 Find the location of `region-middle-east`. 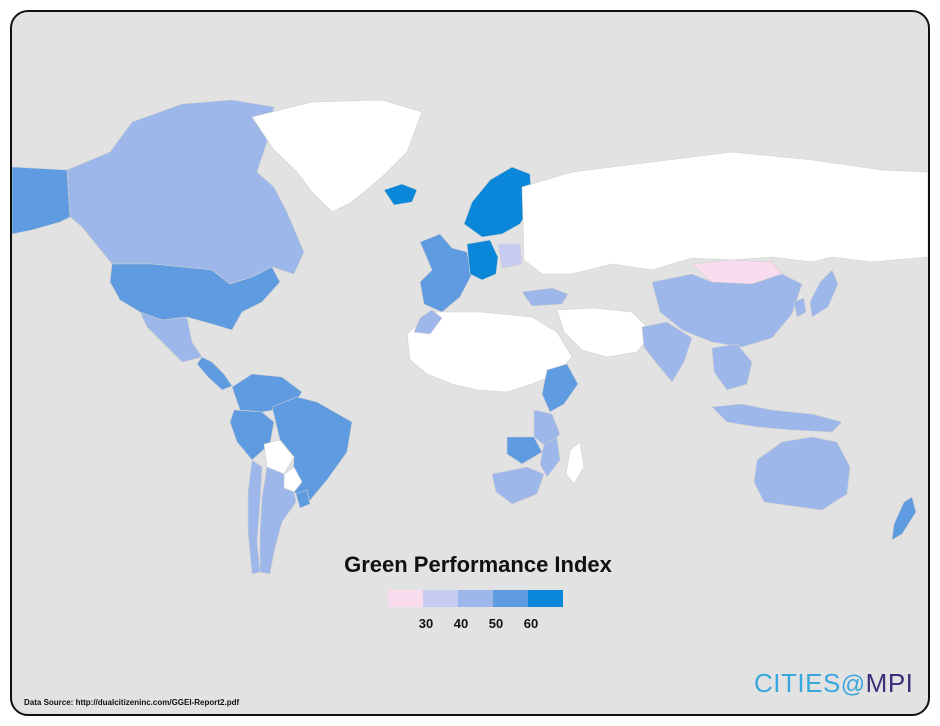

region-middle-east is located at coordinates (604, 332).